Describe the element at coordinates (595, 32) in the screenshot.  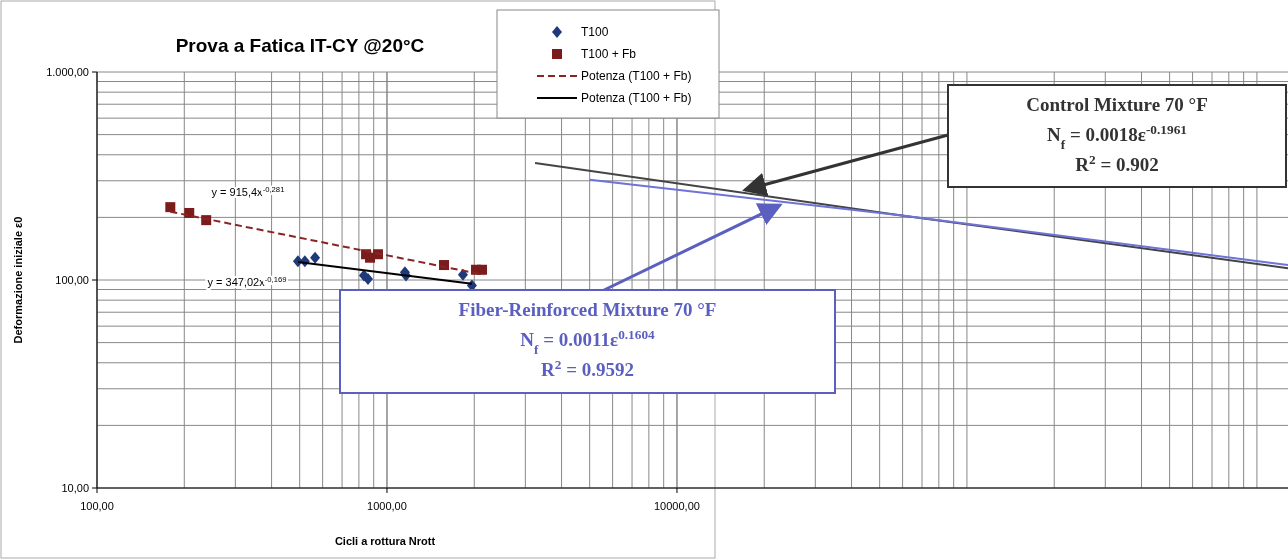
I see `legend-label: T100` at that location.